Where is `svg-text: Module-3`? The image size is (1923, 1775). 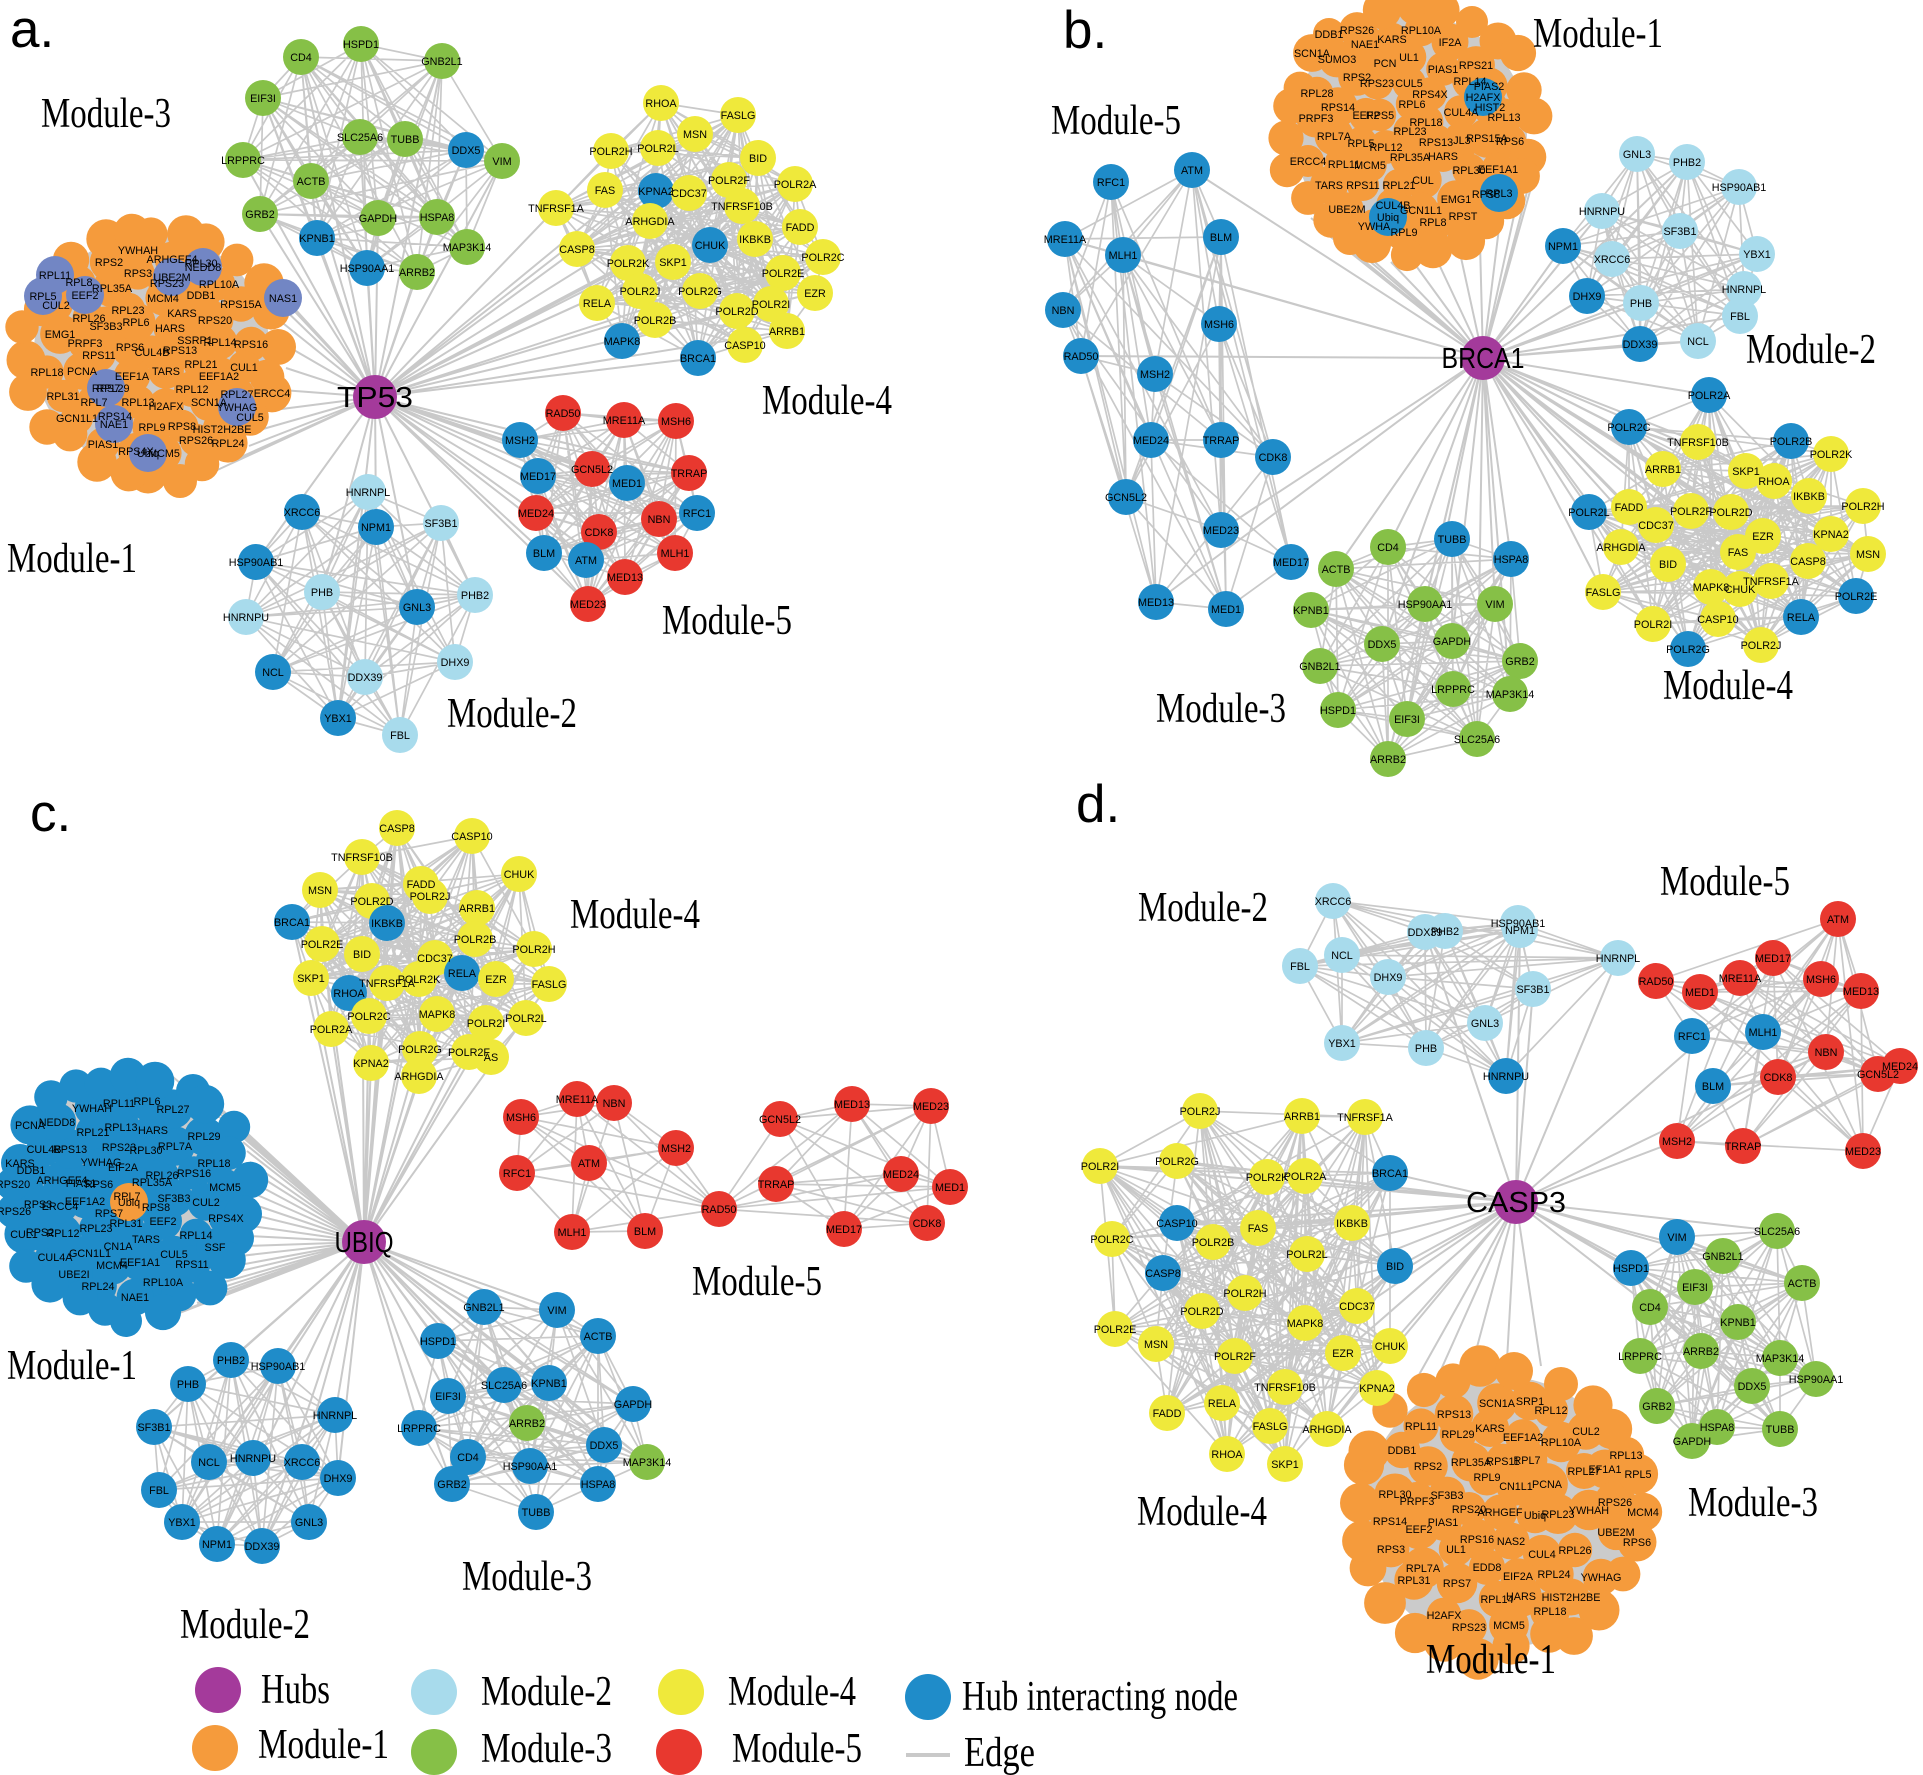 svg-text: Module-3 is located at coordinates (527, 1577).